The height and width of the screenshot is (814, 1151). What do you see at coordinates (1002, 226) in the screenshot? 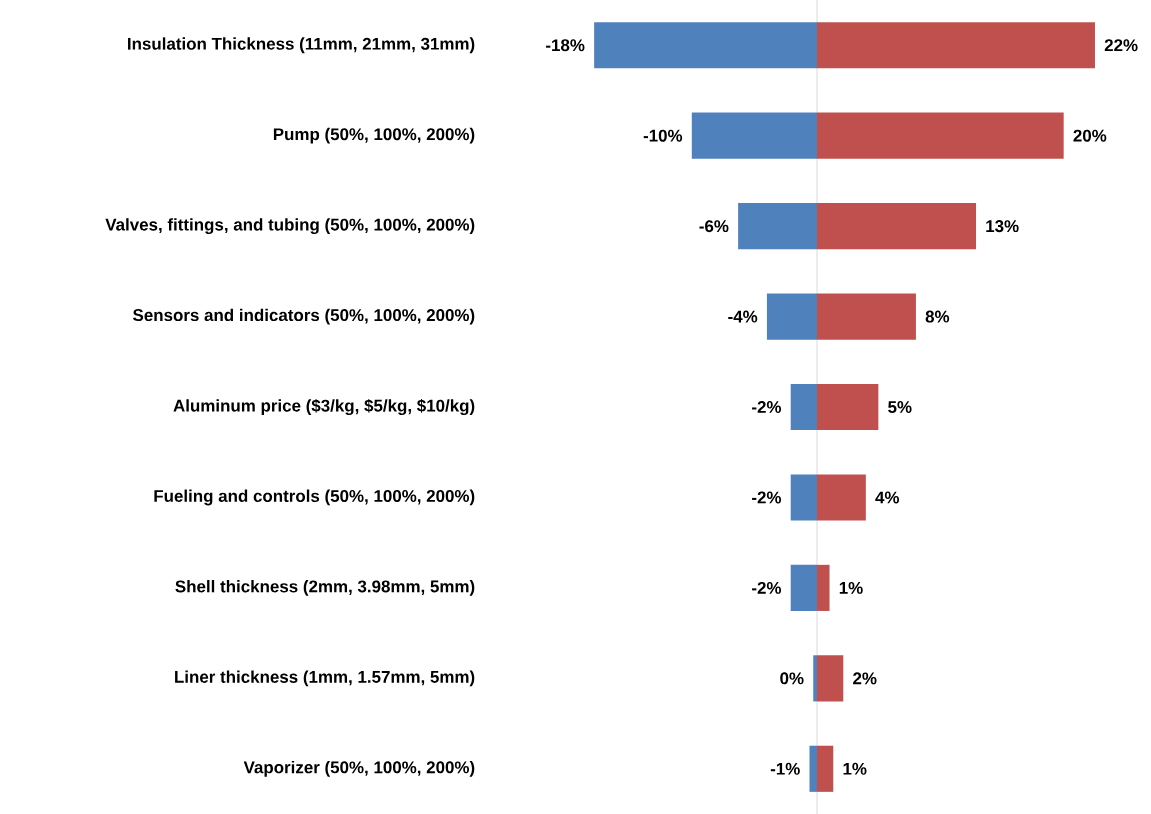
I see `data-label: 13%` at bounding box center [1002, 226].